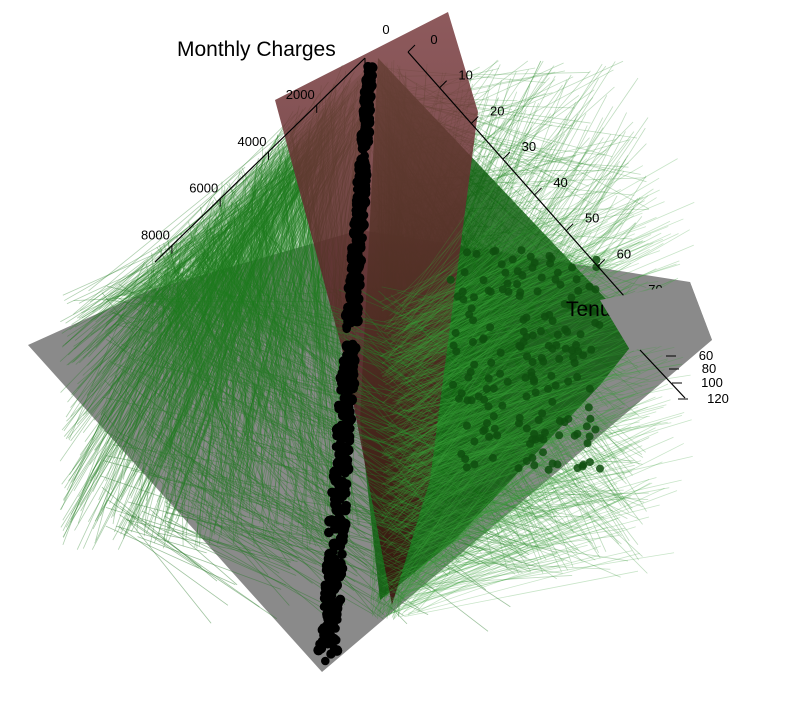  Describe the element at coordinates (560, 182) in the screenshot. I see `x-tick-label: 40` at that location.